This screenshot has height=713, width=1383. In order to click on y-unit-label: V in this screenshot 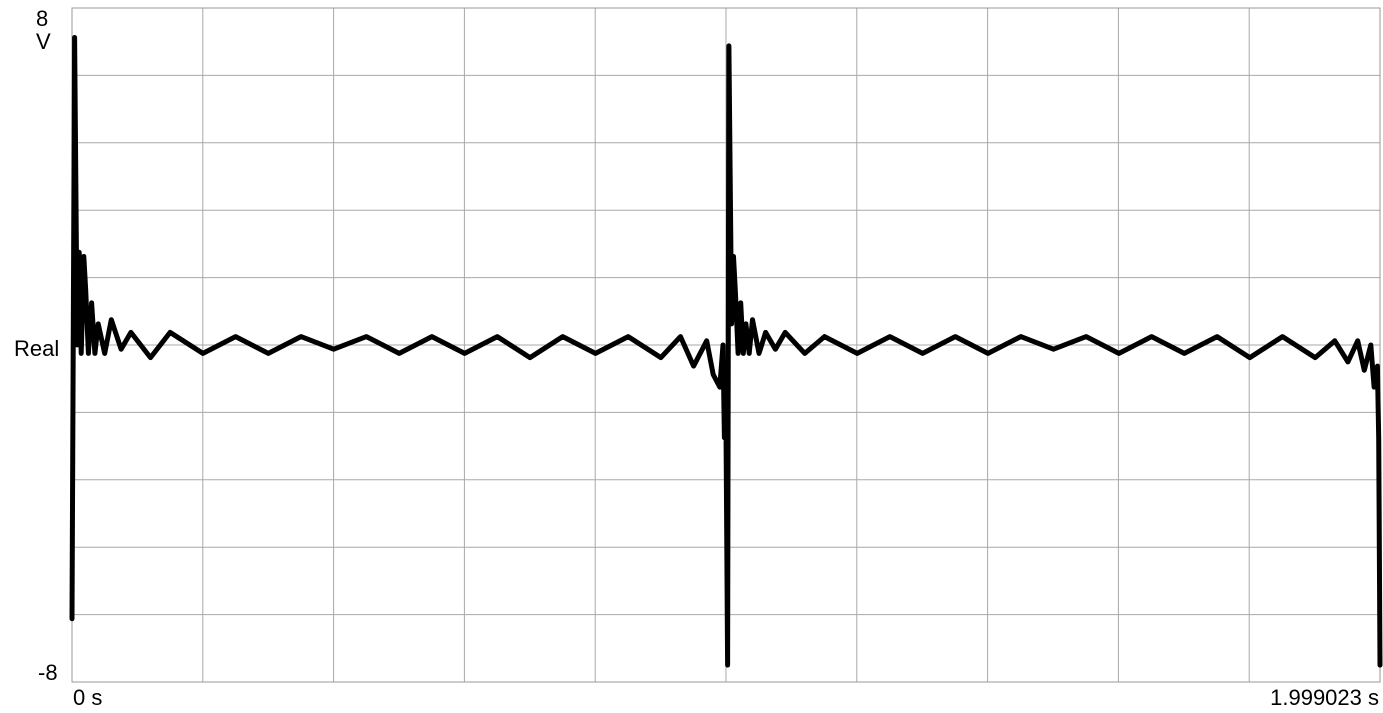, I will do `click(43, 41)`.